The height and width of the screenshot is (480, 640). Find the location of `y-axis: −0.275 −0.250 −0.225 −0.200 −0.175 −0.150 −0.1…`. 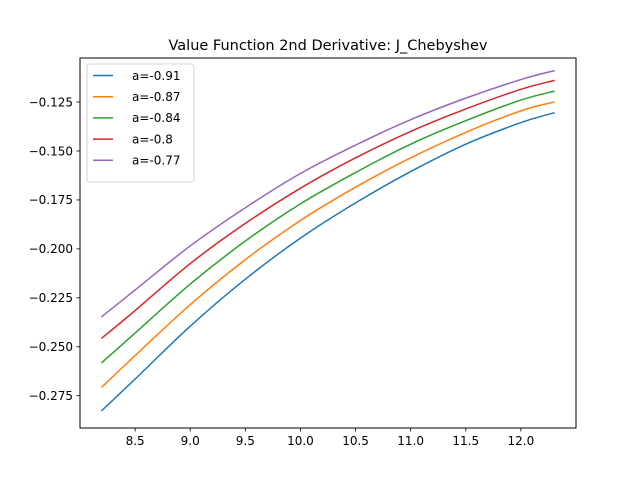

y-axis: −0.275 −0.250 −0.225 −0.200 −0.175 −0.150 −0.1… is located at coordinates (54, 249).